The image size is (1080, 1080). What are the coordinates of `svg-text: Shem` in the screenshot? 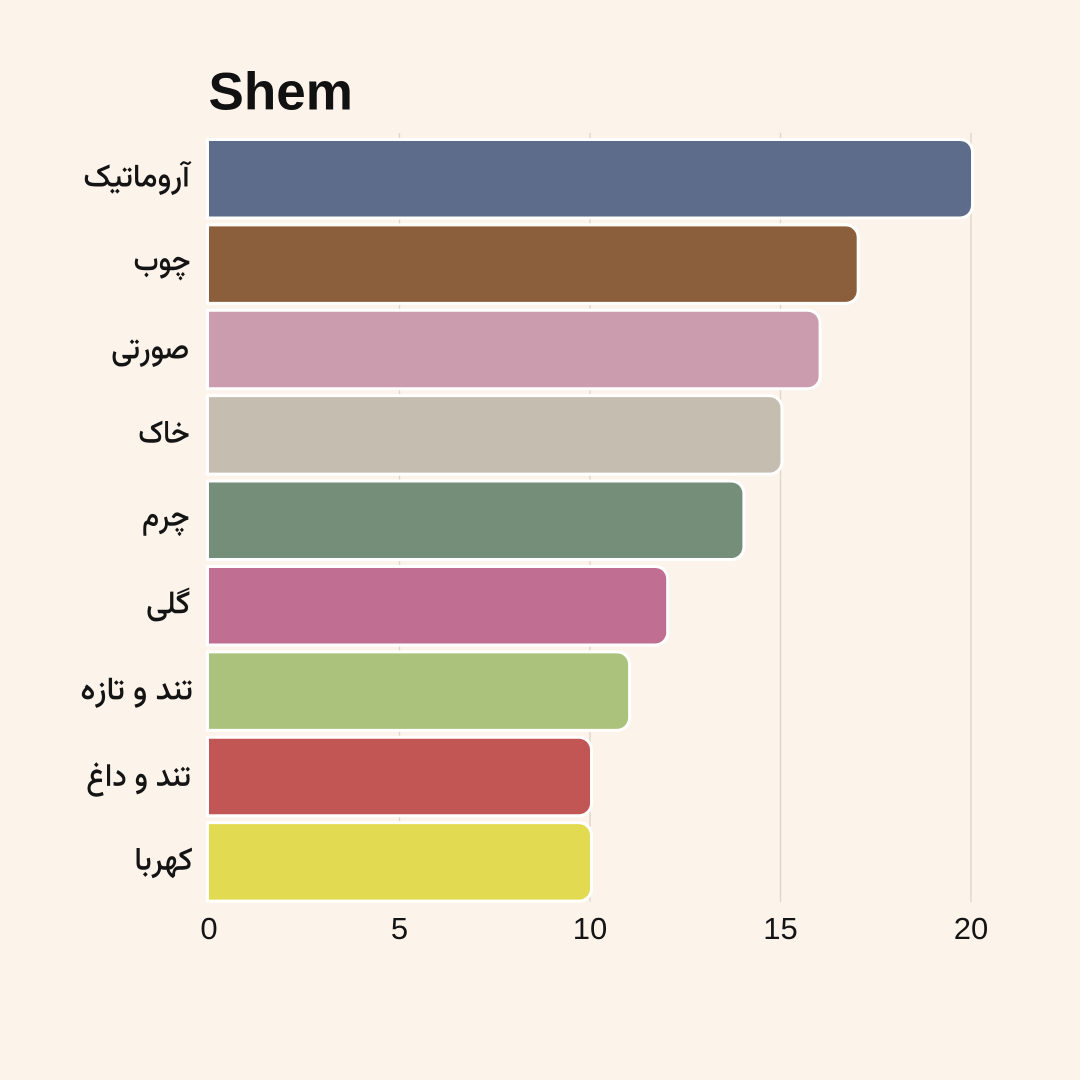 It's located at (281, 92).